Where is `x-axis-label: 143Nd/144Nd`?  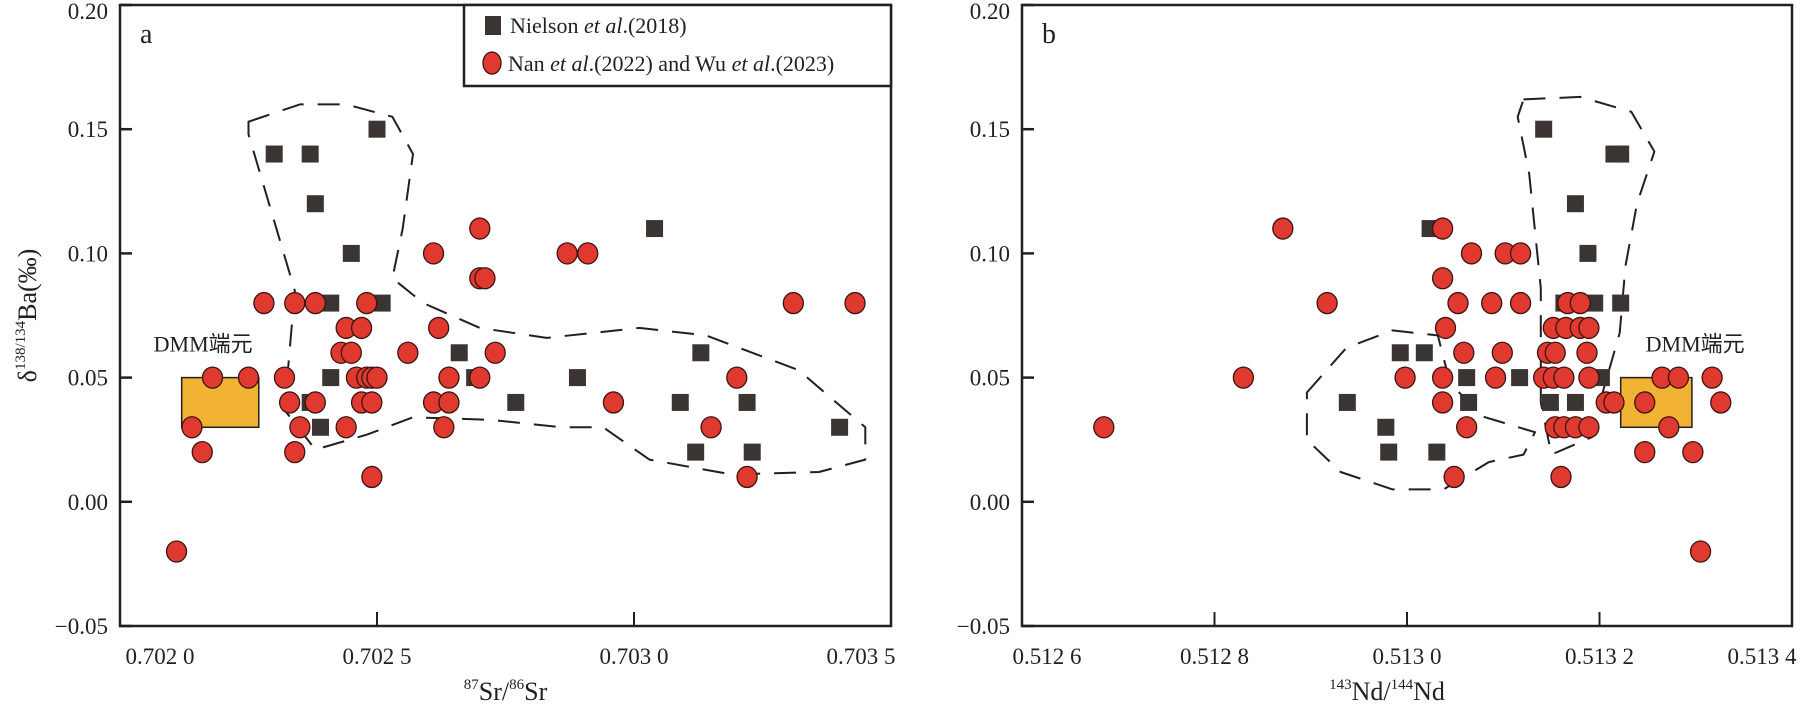
x-axis-label: 143Nd/144Nd is located at coordinates (1387, 691).